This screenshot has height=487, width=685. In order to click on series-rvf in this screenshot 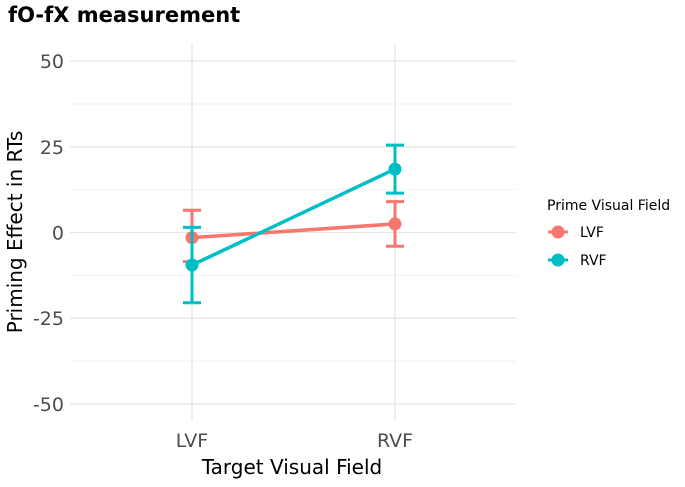, I will do `click(293, 224)`.